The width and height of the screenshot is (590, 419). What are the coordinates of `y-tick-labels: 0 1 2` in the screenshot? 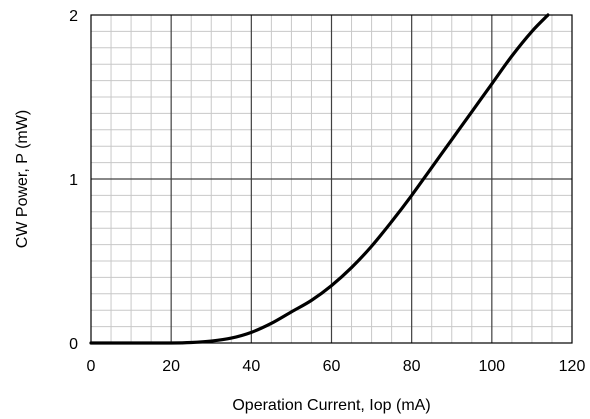 It's located at (73, 180).